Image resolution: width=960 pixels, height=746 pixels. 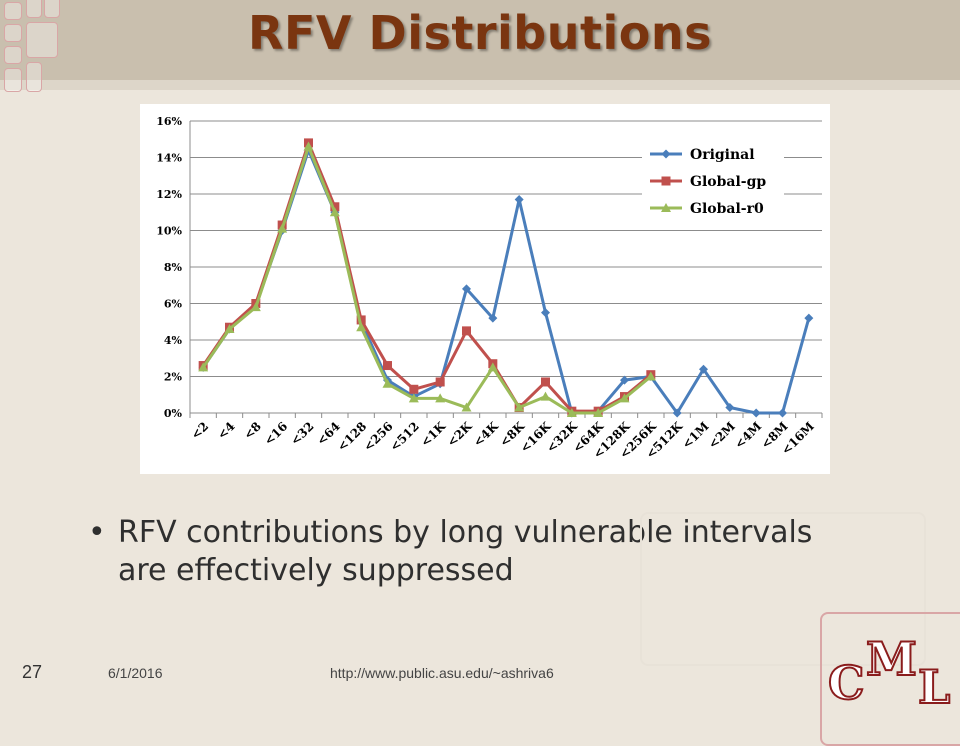 What do you see at coordinates (169, 158) in the screenshot?
I see `y-tick-label: 14%` at bounding box center [169, 158].